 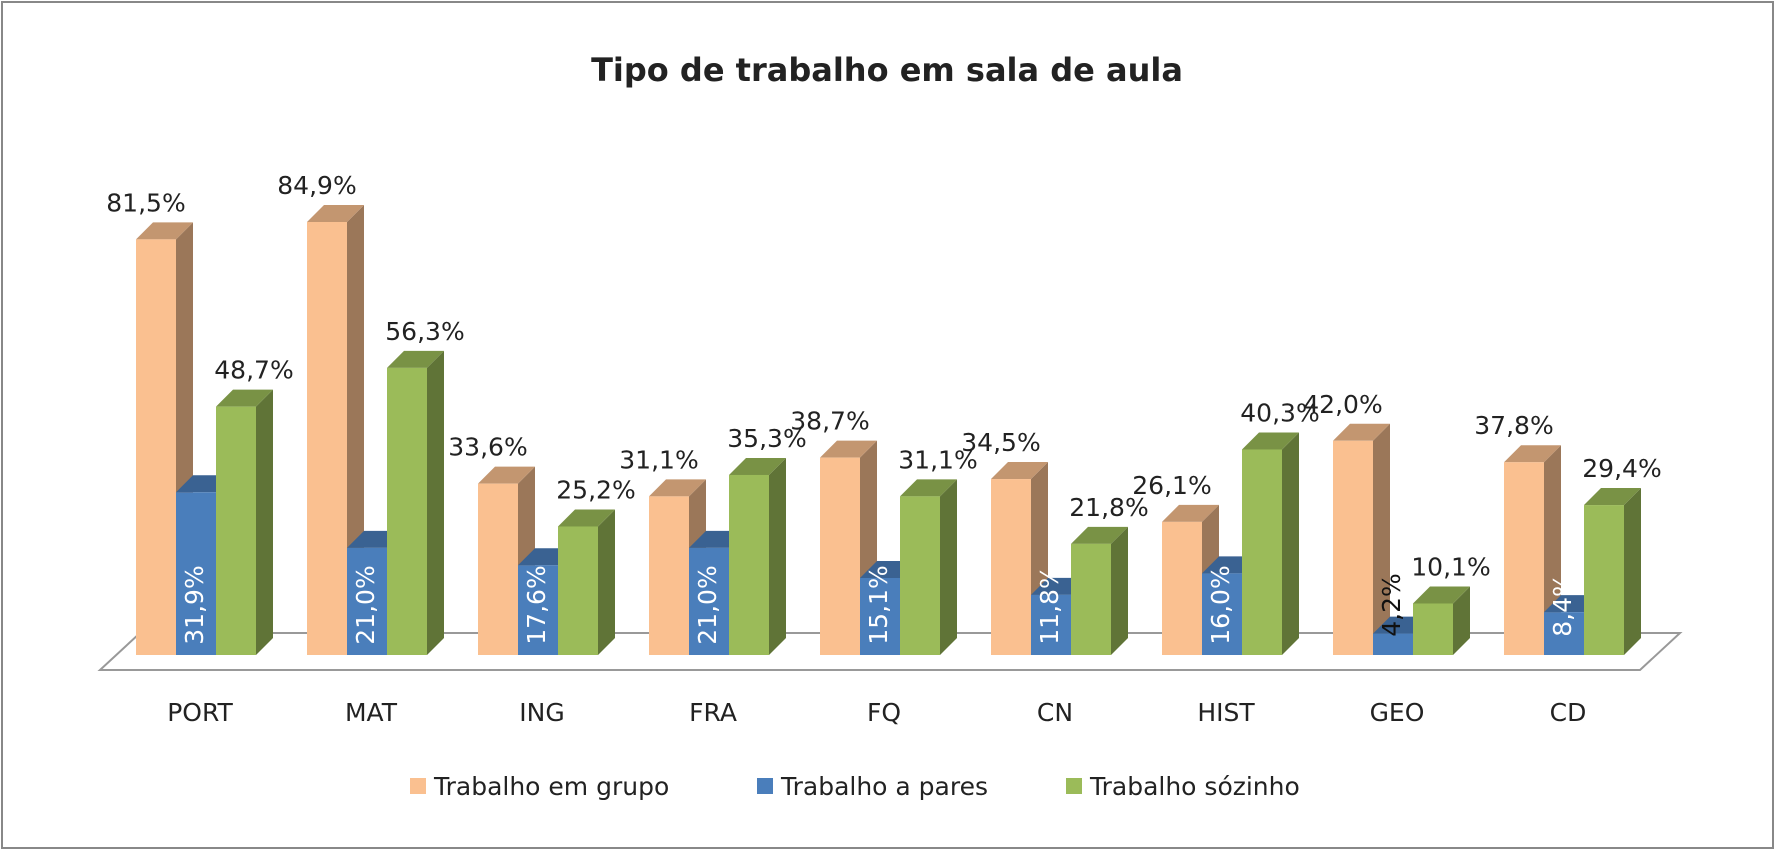 I want to click on data-label: 17,6%, so click(x=536, y=604).